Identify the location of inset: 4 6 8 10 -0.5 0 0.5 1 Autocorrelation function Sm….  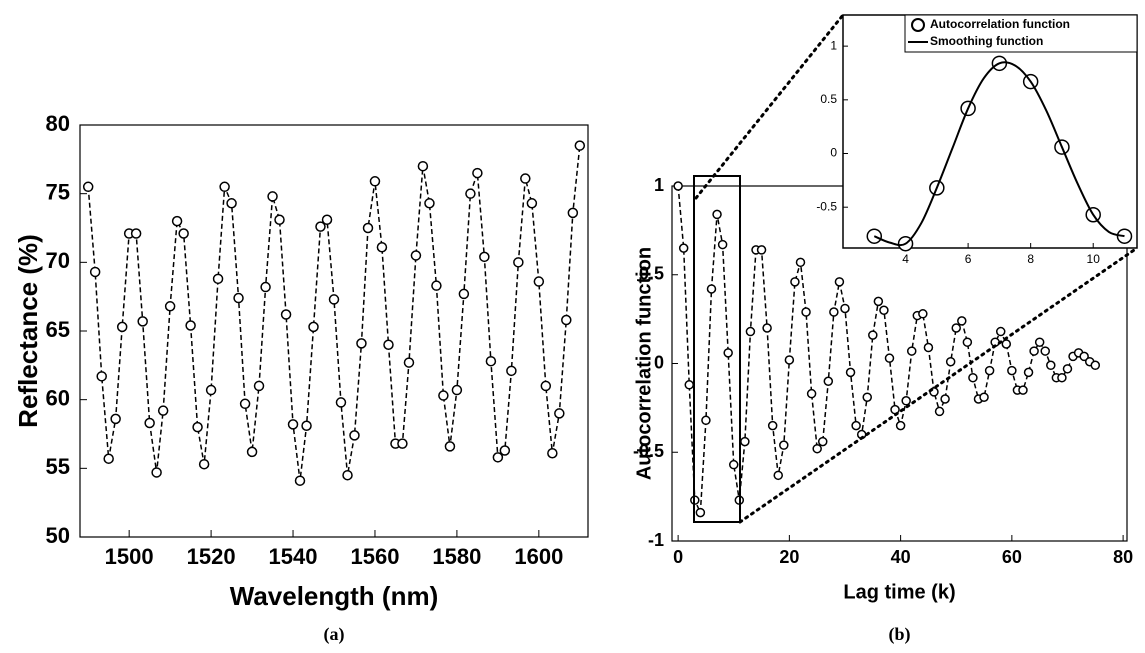
(977, 140).